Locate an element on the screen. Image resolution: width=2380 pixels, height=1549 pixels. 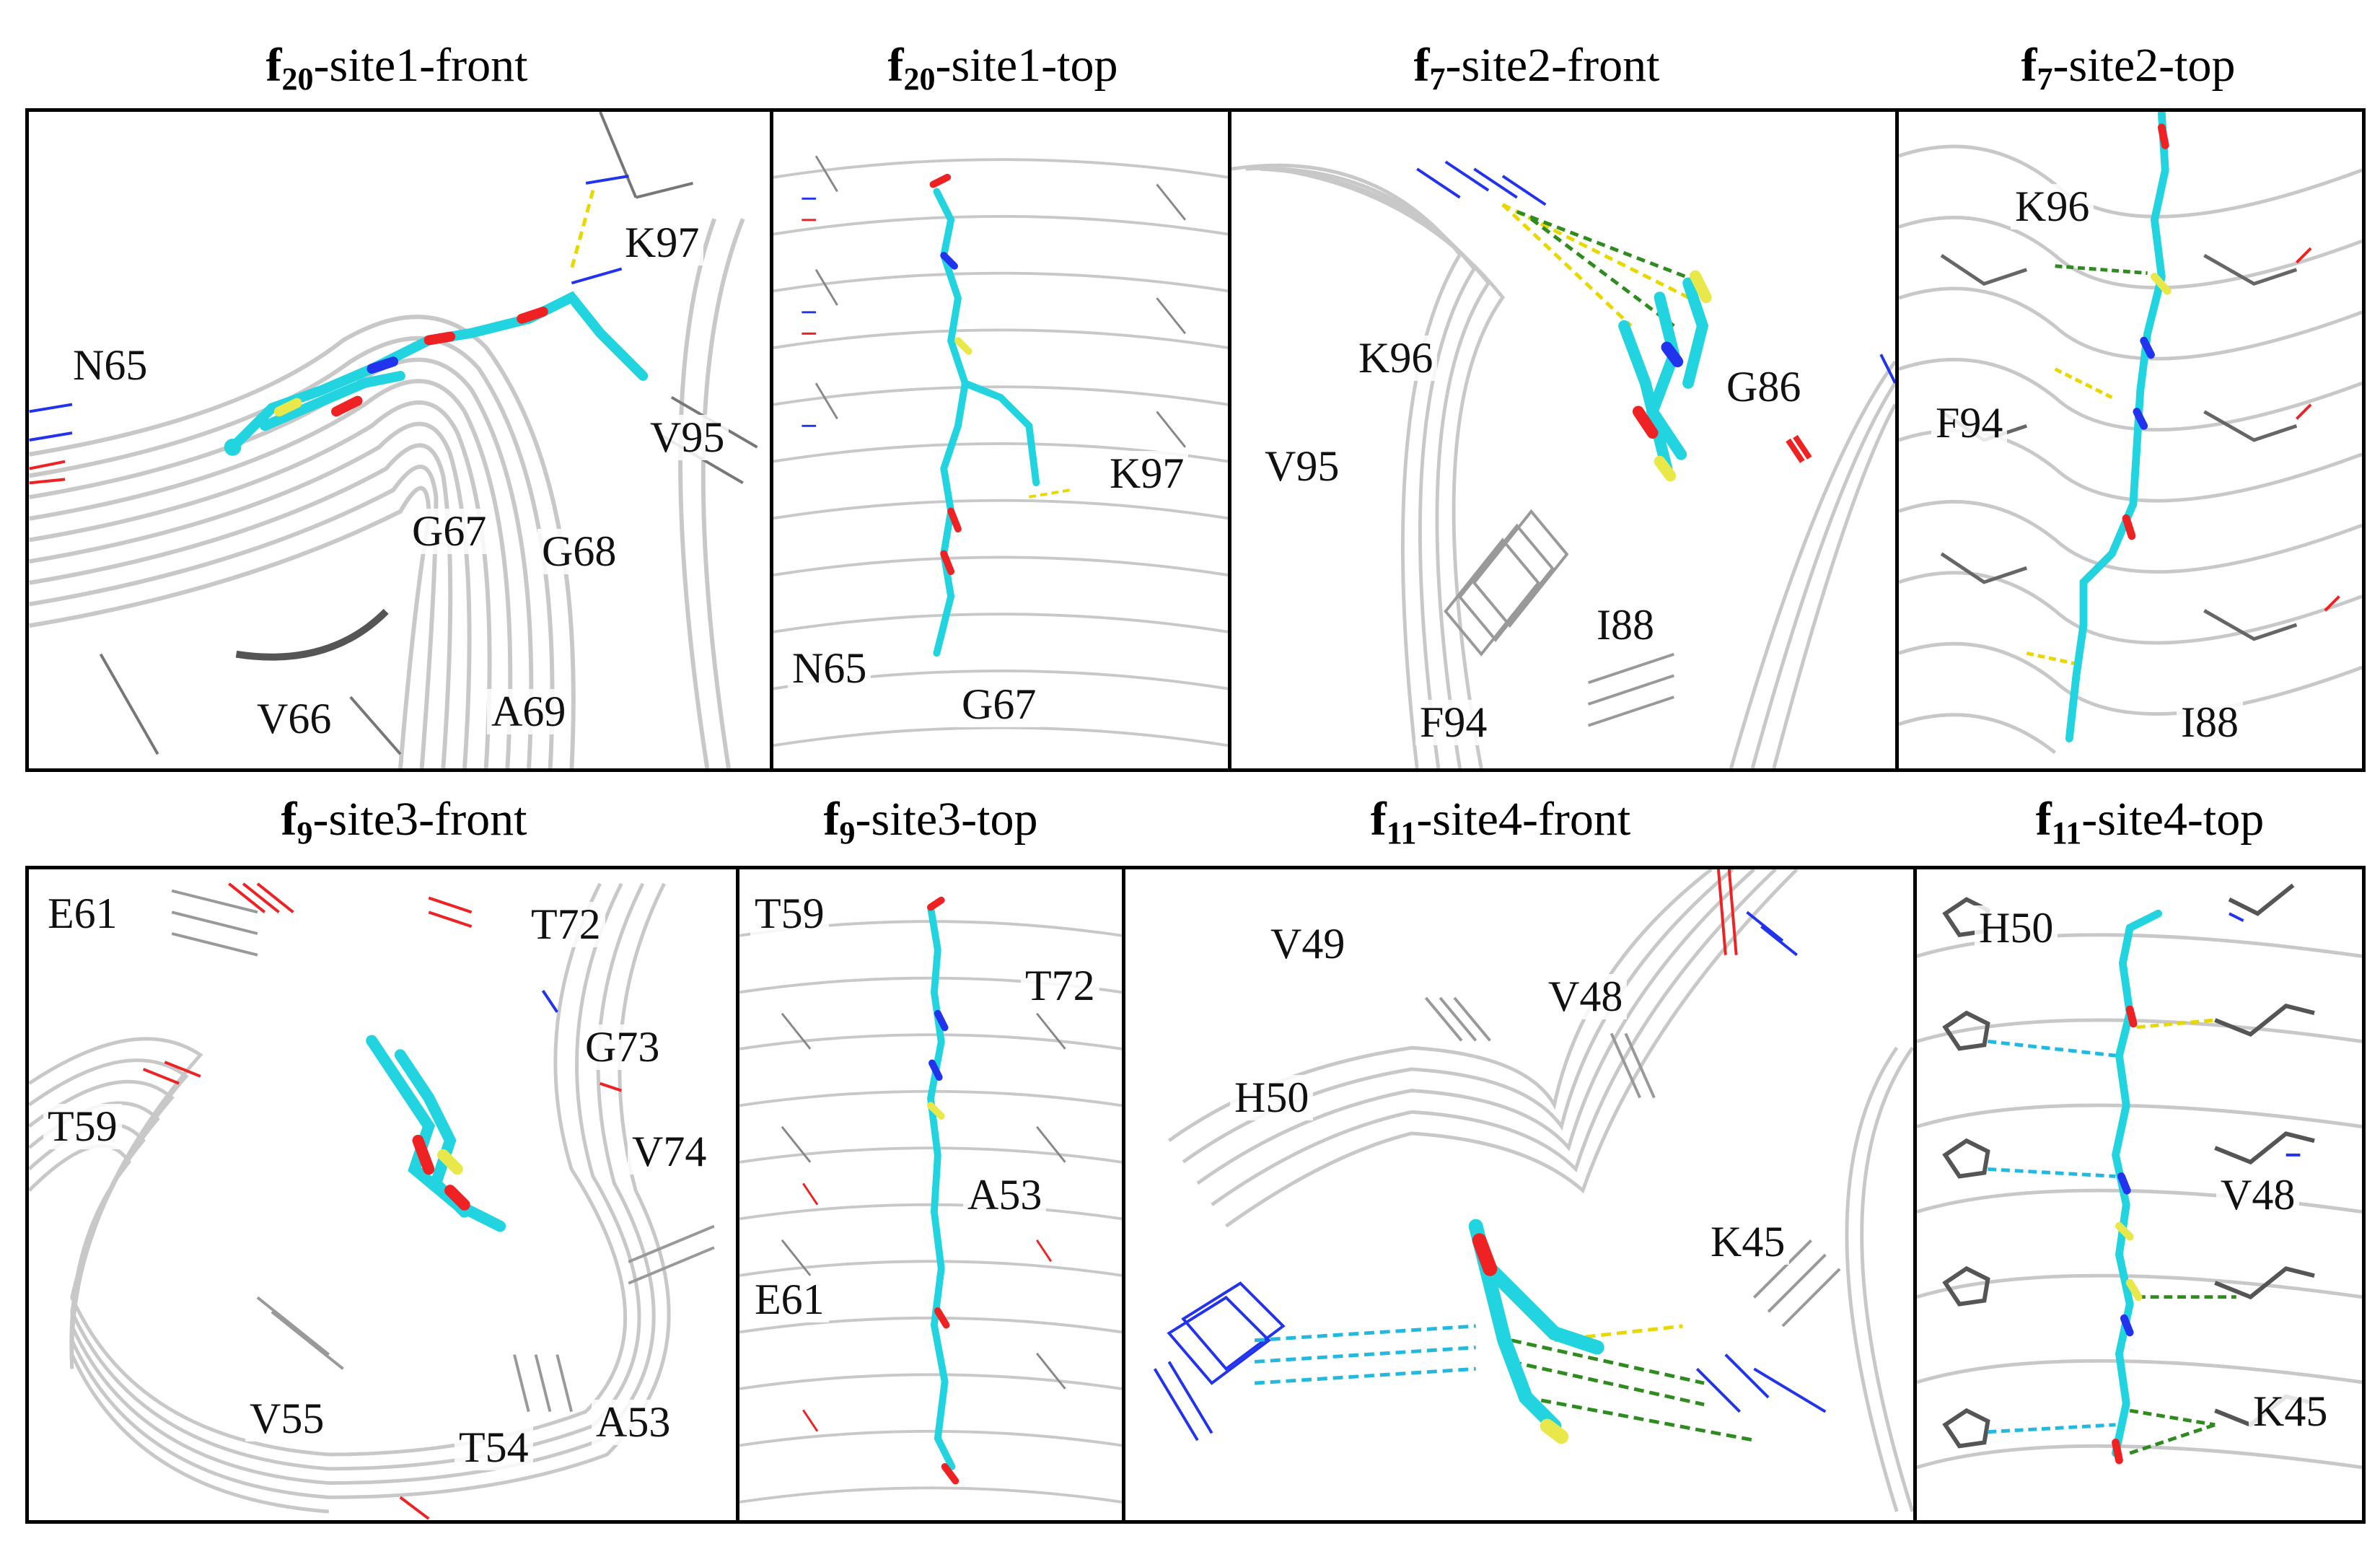
panel-f9-site3-front: E61 T72 G73 T59 V74 V55 T54 A53 is located at coordinates (382, 1195).